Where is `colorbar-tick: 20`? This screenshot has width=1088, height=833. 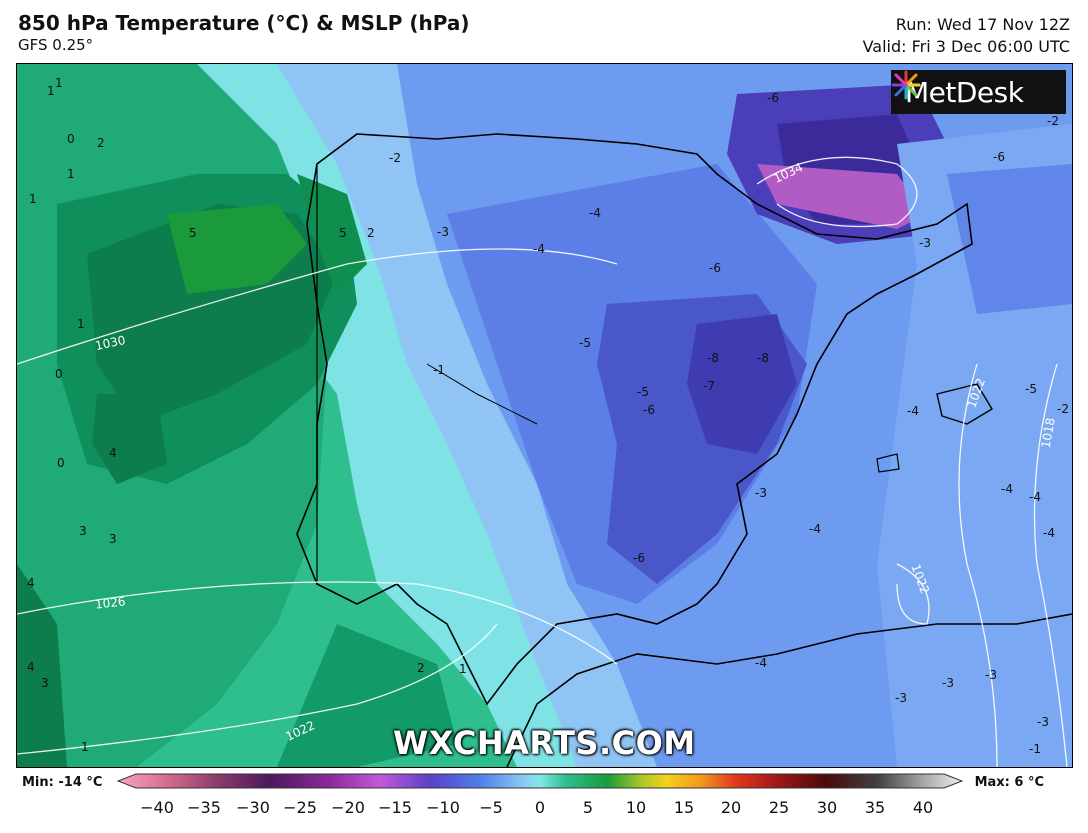 colorbar-tick: 20 is located at coordinates (731, 807).